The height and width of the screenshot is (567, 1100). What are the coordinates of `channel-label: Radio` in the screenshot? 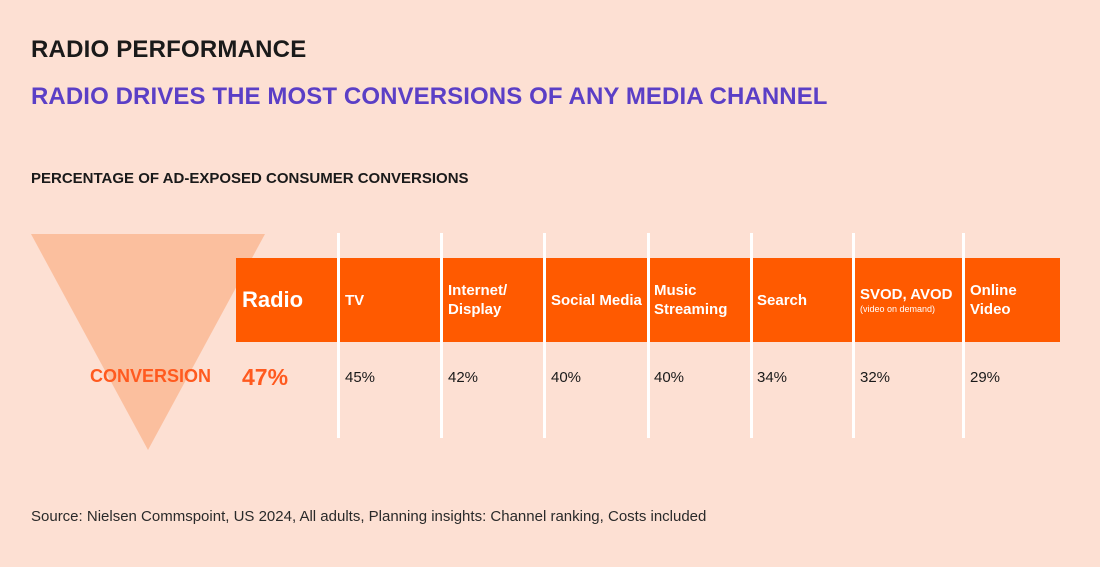 It's located at (273, 299).